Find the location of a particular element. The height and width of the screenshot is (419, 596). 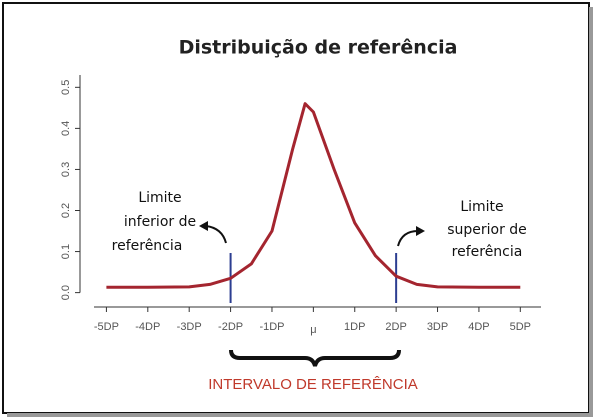

x-tick-label: -4DP is located at coordinates (147, 327).